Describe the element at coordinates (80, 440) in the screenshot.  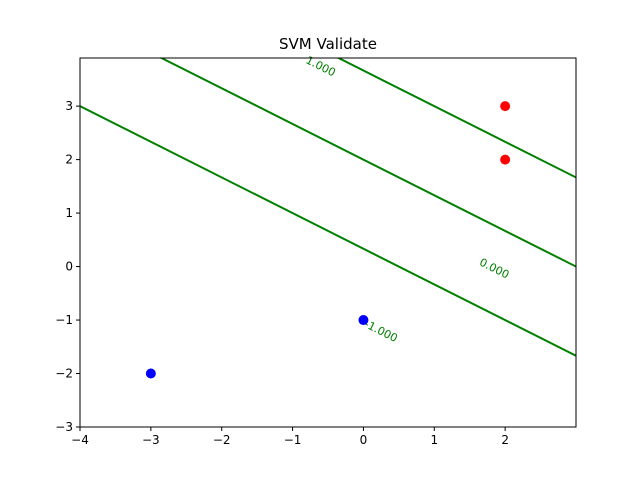
I see `x-tick-label-0: −4` at that location.